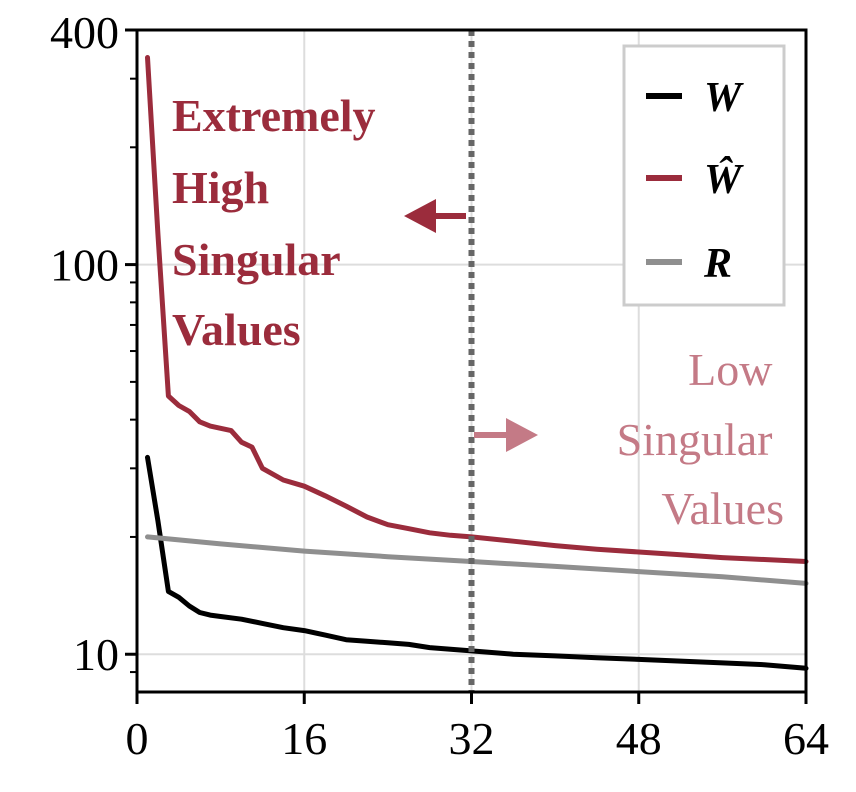 This screenshot has width=856, height=792. I want to click on x-tick-label: 32, so click(472, 738).